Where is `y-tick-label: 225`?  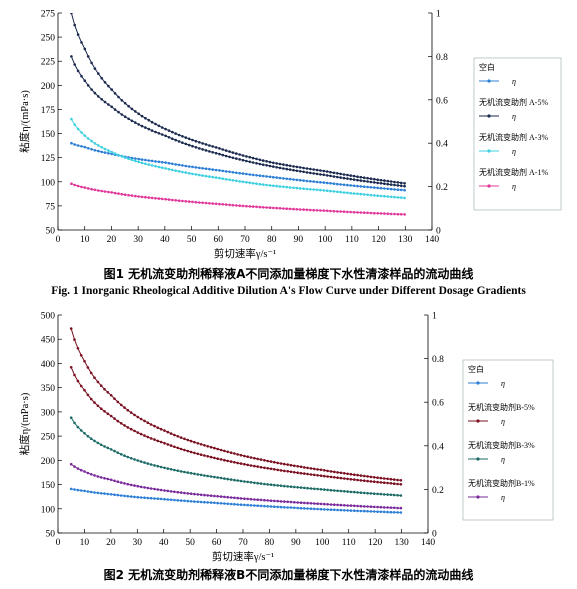
y-tick-label: 225 is located at coordinates (48, 63).